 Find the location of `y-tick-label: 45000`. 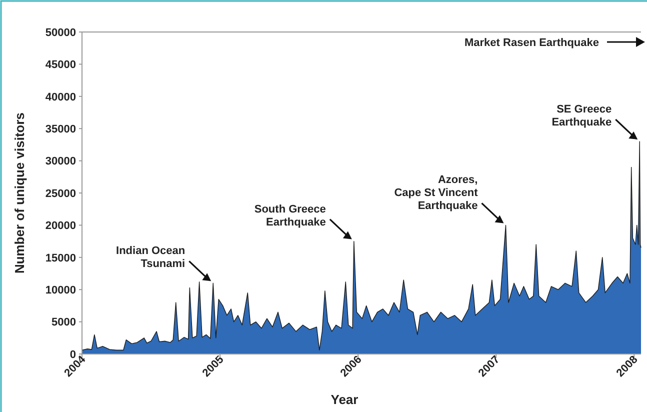

y-tick-label: 45000 is located at coordinates (60, 65).